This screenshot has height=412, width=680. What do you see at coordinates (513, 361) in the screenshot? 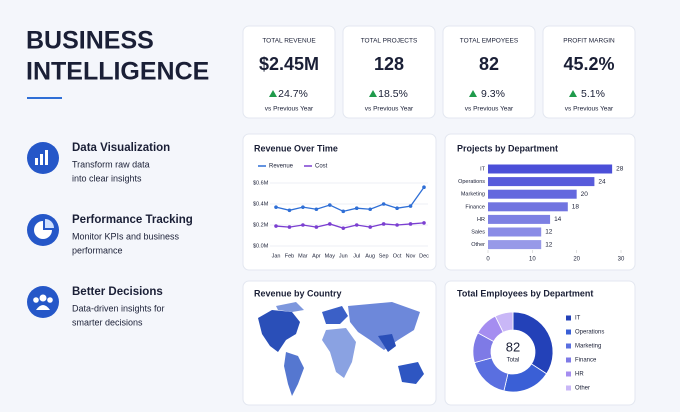
I see `donut-center-label: Total` at bounding box center [513, 361].